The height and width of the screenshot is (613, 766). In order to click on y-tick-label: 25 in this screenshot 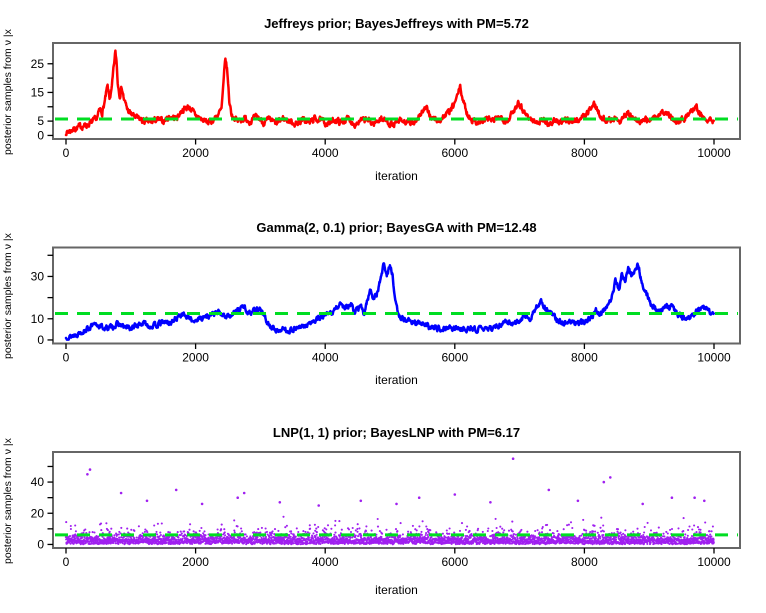, I will do `click(38, 64)`.